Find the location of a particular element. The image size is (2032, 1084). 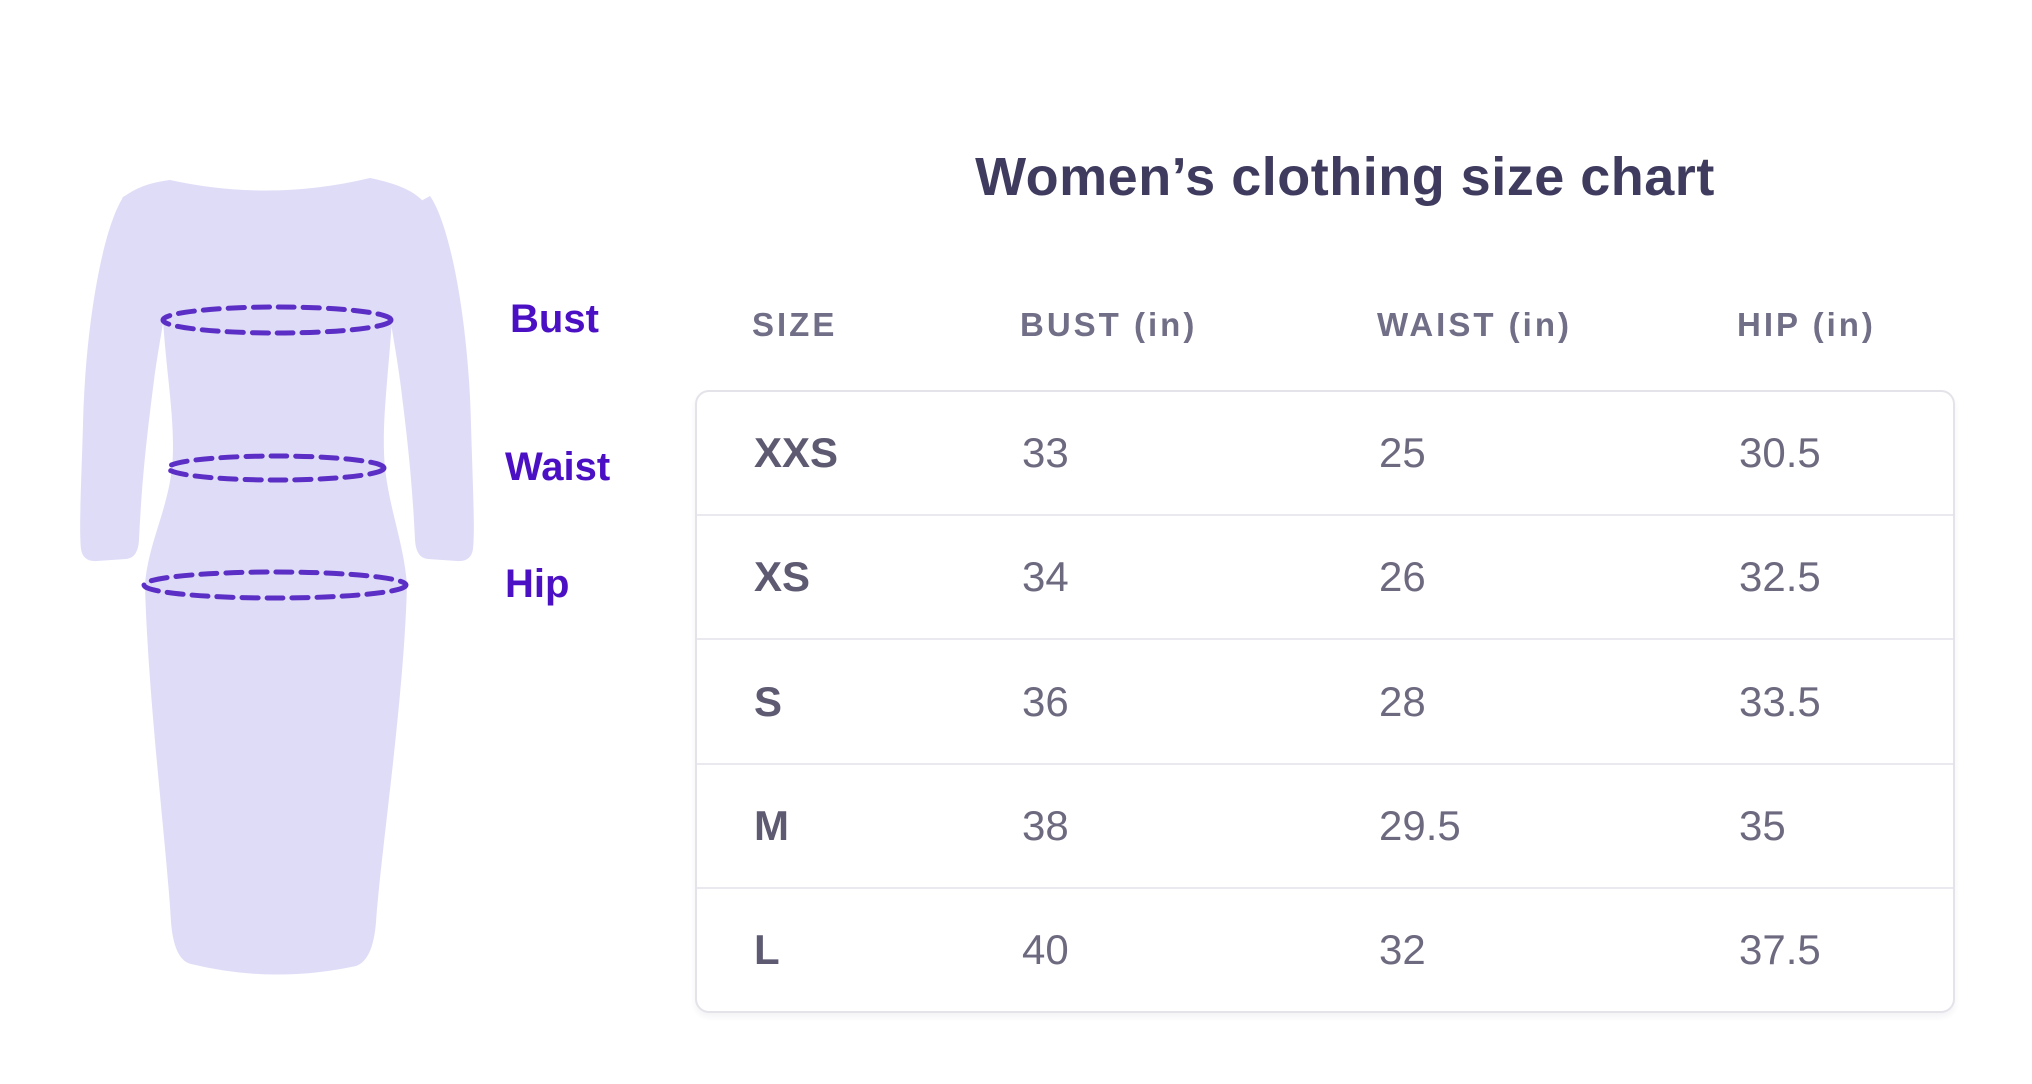

hip-value: 30.5 is located at coordinates (1780, 453).